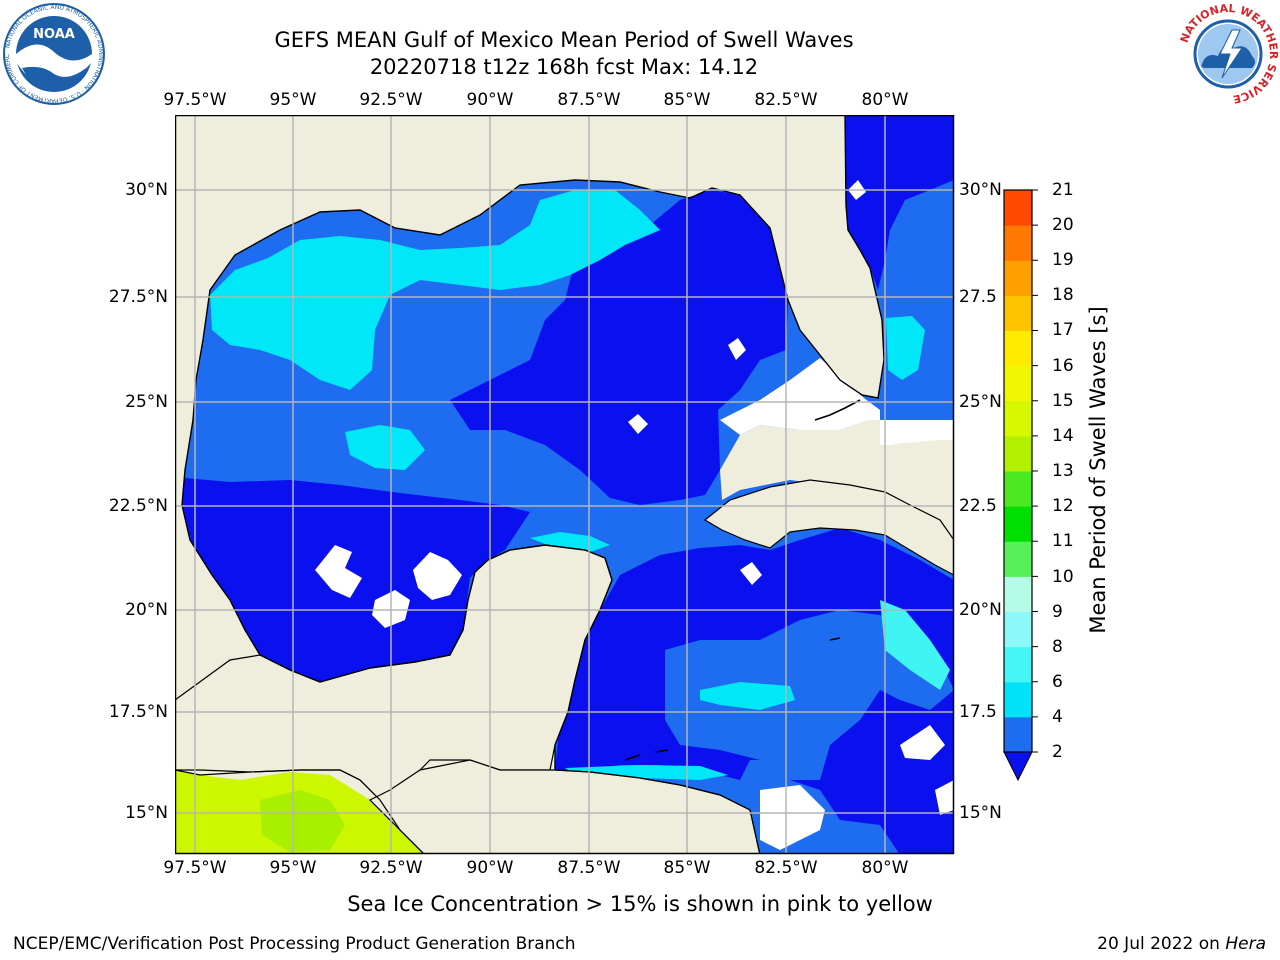 Image resolution: width=1280 pixels, height=960 pixels. I want to click on swell-region-deep-central, so click(619, 347).